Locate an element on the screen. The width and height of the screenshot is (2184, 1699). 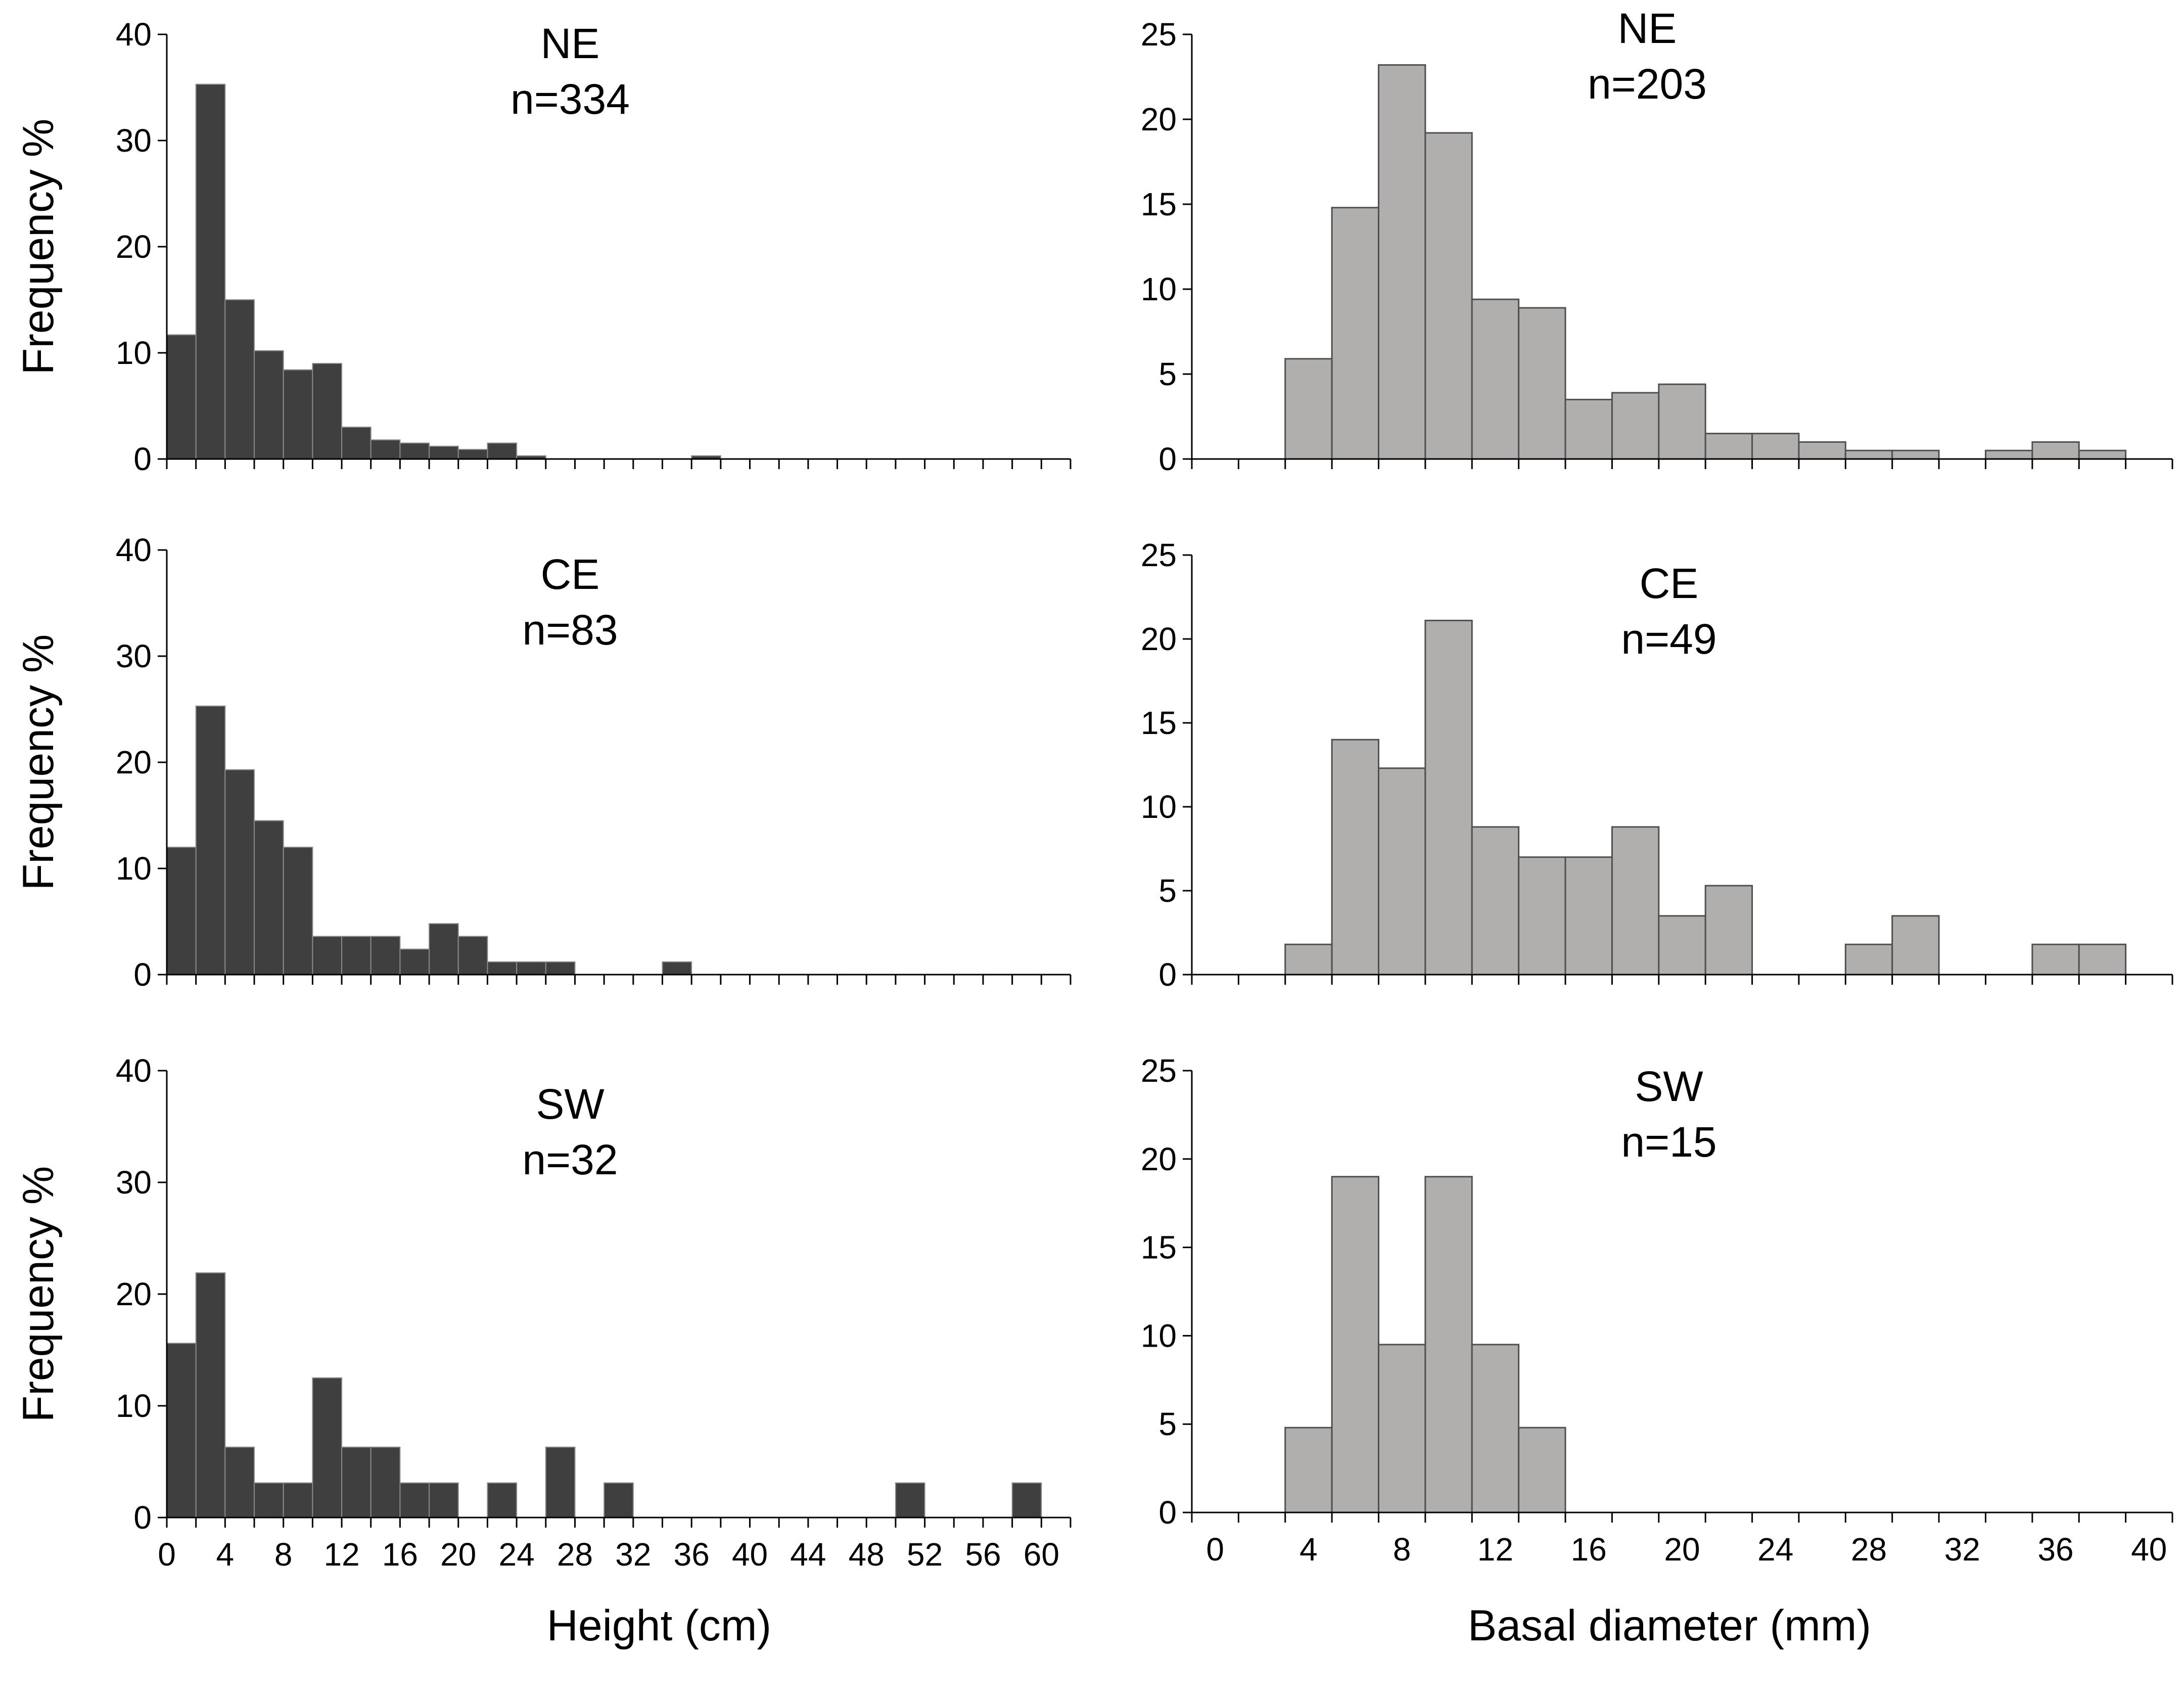
height-sw-x-tick-label: 48 is located at coordinates (867, 1554).